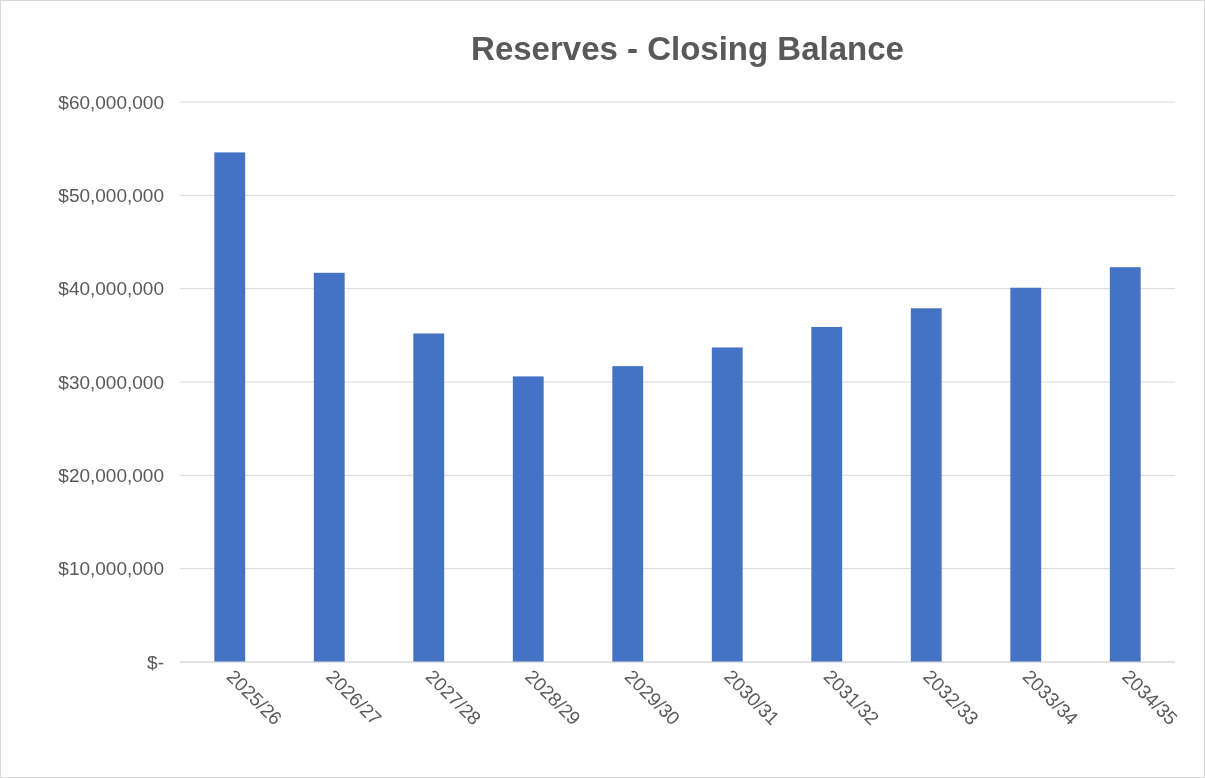 The width and height of the screenshot is (1205, 778). What do you see at coordinates (111, 569) in the screenshot?
I see `y-tick-label: $10,000,000` at bounding box center [111, 569].